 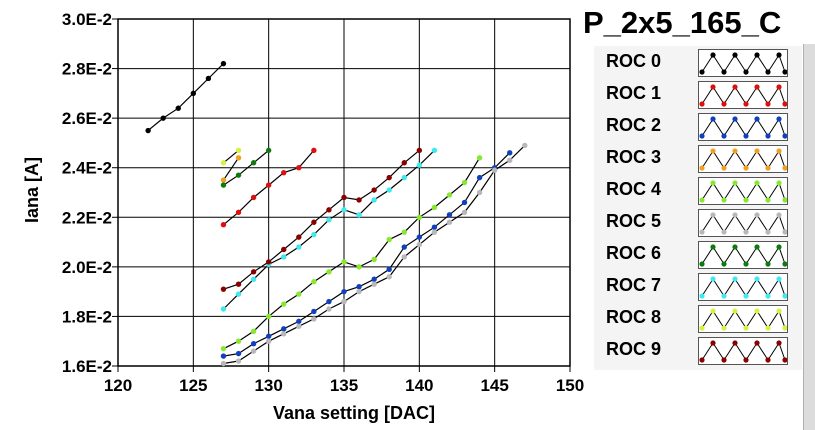 What do you see at coordinates (634, 157) in the screenshot?
I see `legend-item-label: ROC 3` at bounding box center [634, 157].